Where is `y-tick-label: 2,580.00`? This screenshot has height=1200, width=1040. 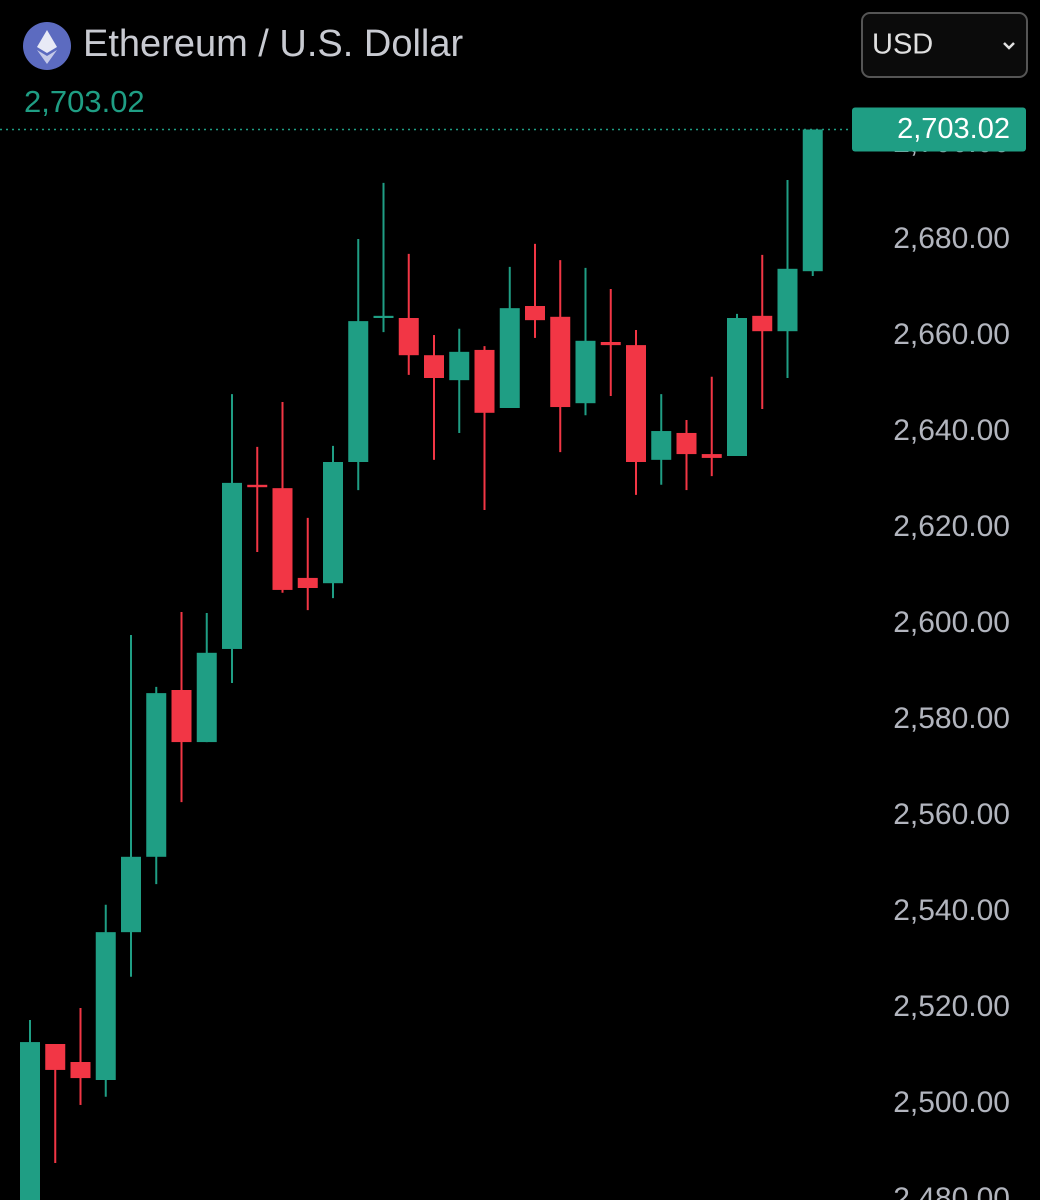 y-tick-label: 2,580.00 is located at coordinates (951, 718).